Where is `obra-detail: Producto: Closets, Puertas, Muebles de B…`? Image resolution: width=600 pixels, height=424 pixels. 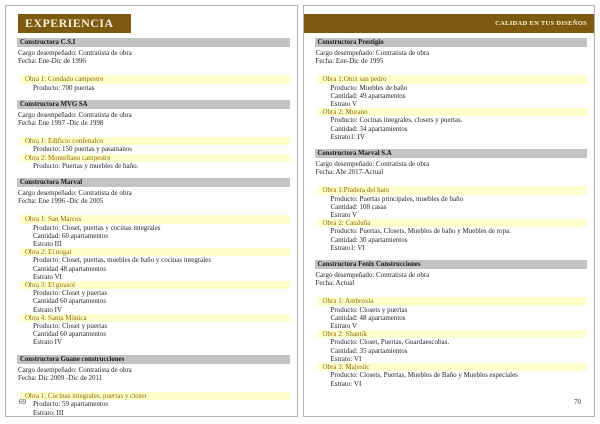 obra-detail: Producto: Closets, Puertas, Muebles de B… is located at coordinates (424, 375).